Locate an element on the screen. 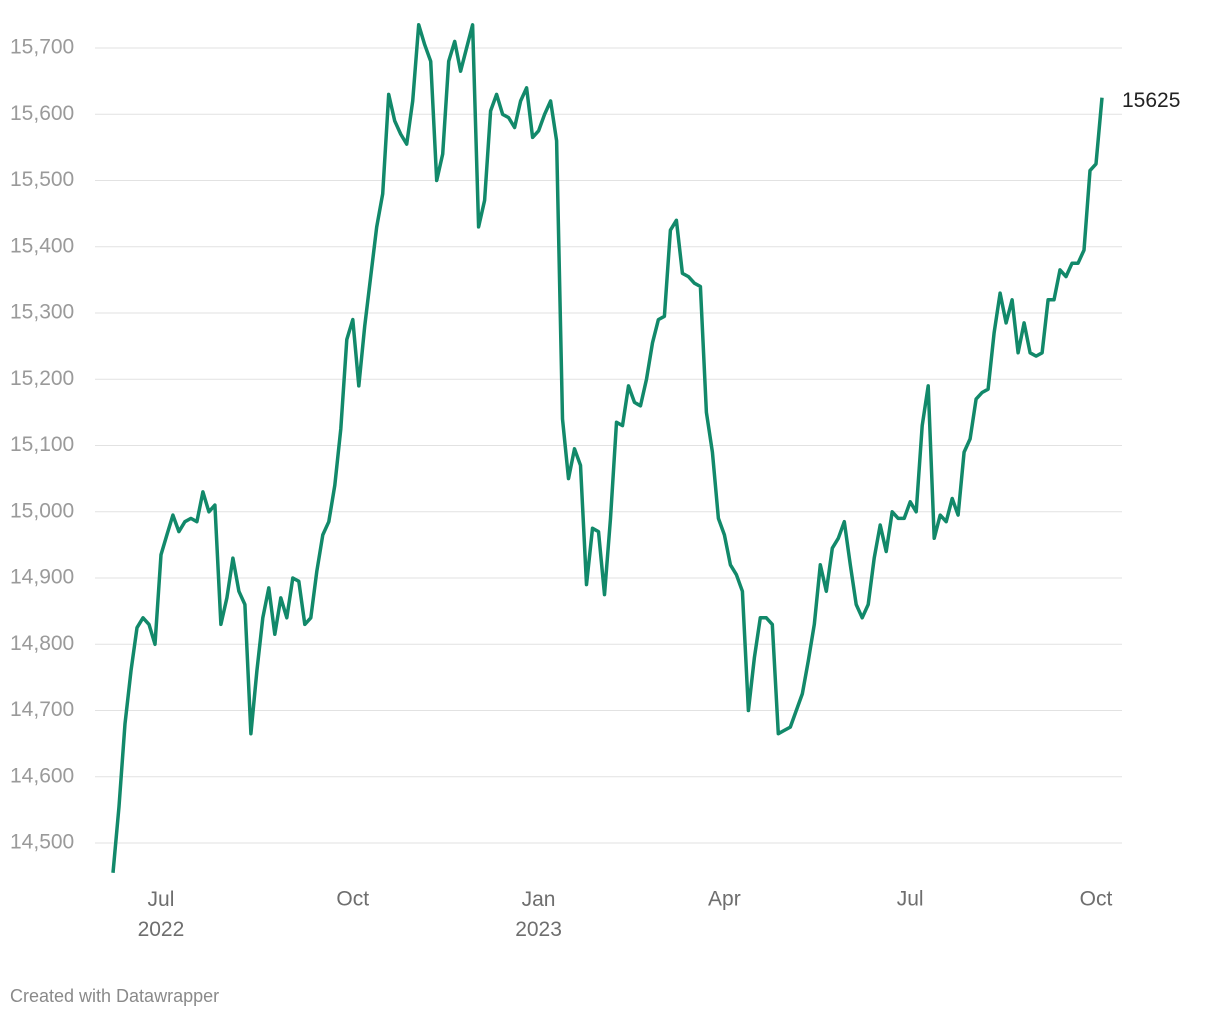 This screenshot has height=1020, width=1220. y-tick-label: 14,700 is located at coordinates (42, 709).